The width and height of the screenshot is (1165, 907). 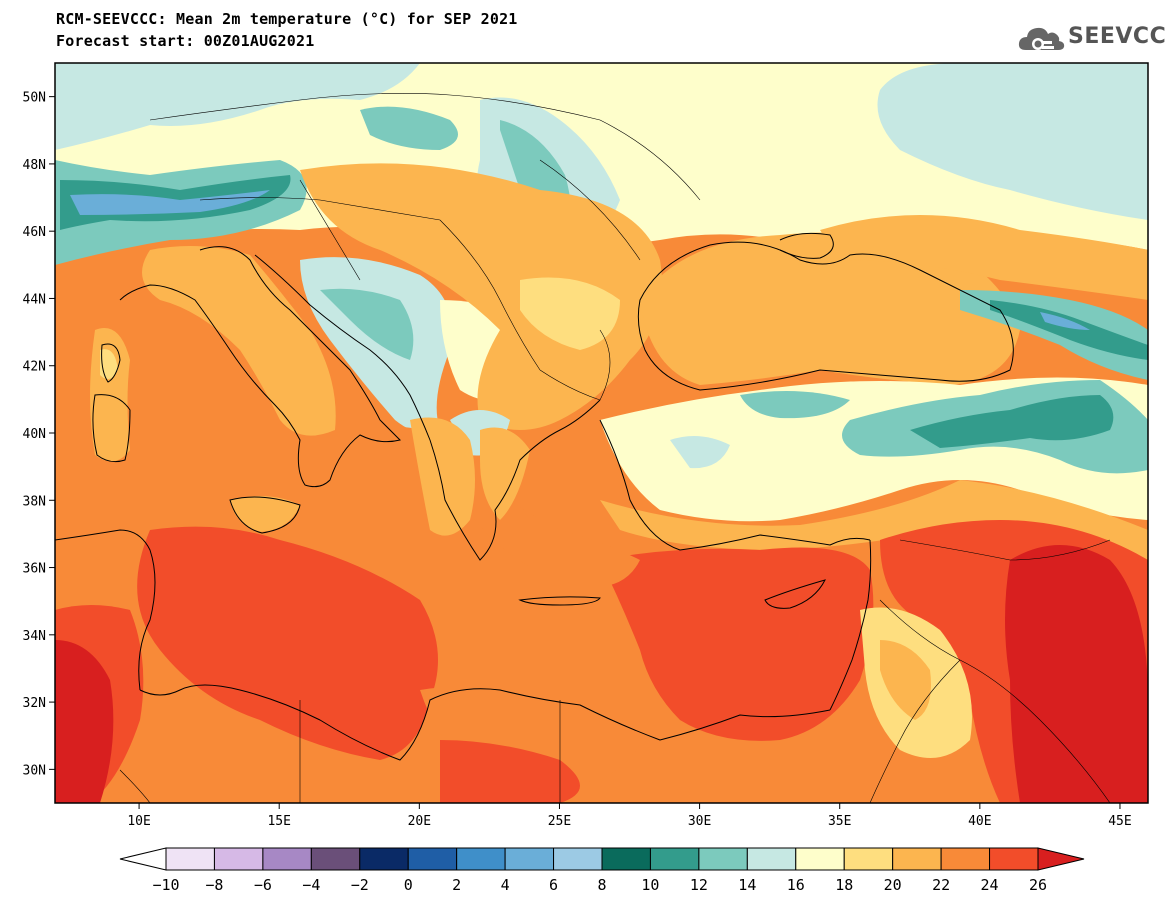 What do you see at coordinates (650, 885) in the screenshot?
I see `colorbar-label: 10` at bounding box center [650, 885].